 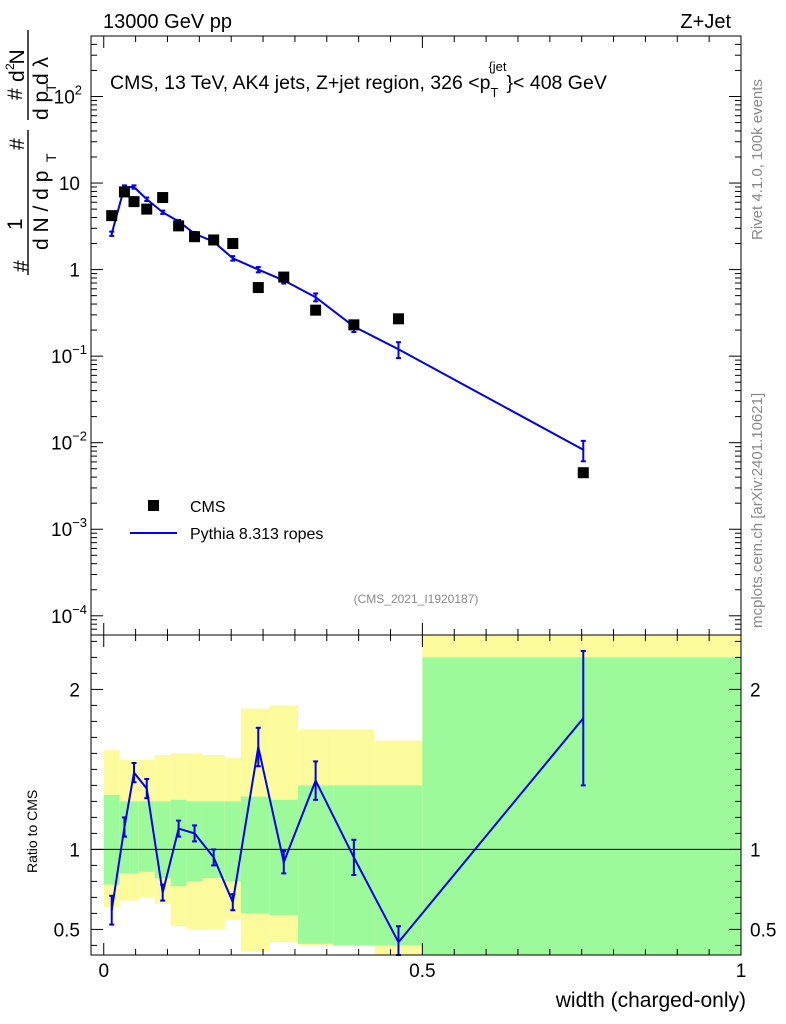 I want to click on ylabel-dn-dpt: d N / d p, so click(x=41, y=210).